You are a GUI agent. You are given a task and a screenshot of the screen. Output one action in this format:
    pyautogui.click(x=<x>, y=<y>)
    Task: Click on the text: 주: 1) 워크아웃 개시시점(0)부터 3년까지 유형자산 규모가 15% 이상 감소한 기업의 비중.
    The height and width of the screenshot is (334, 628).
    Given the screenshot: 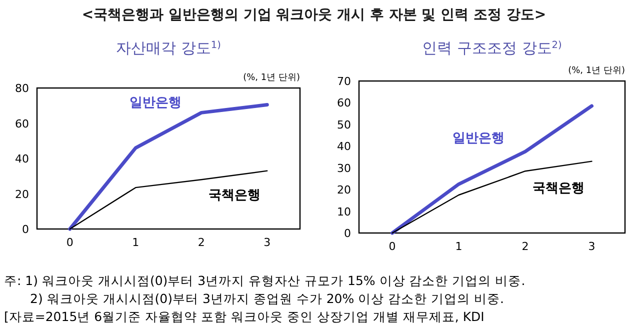 What is the action you would take?
    pyautogui.click(x=265, y=280)
    